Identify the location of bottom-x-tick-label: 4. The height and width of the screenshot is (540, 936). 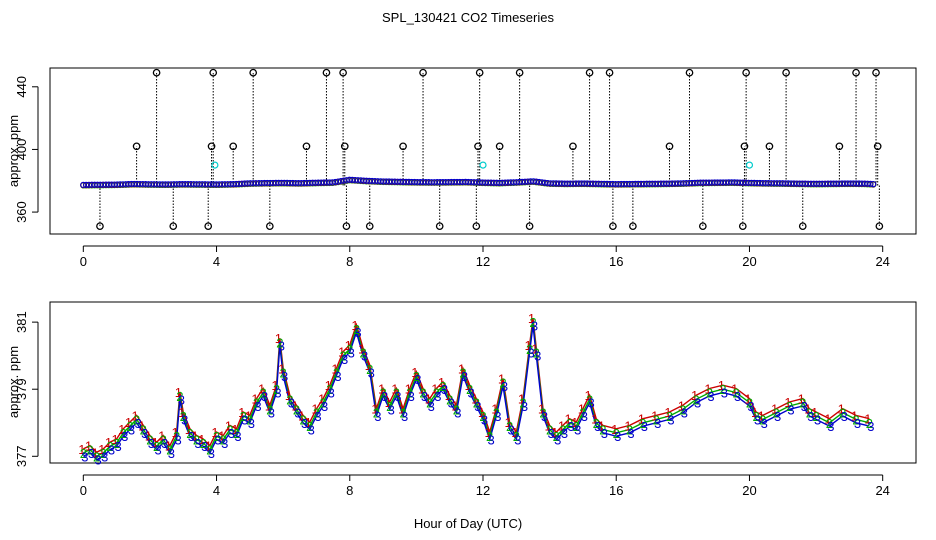
(216, 490).